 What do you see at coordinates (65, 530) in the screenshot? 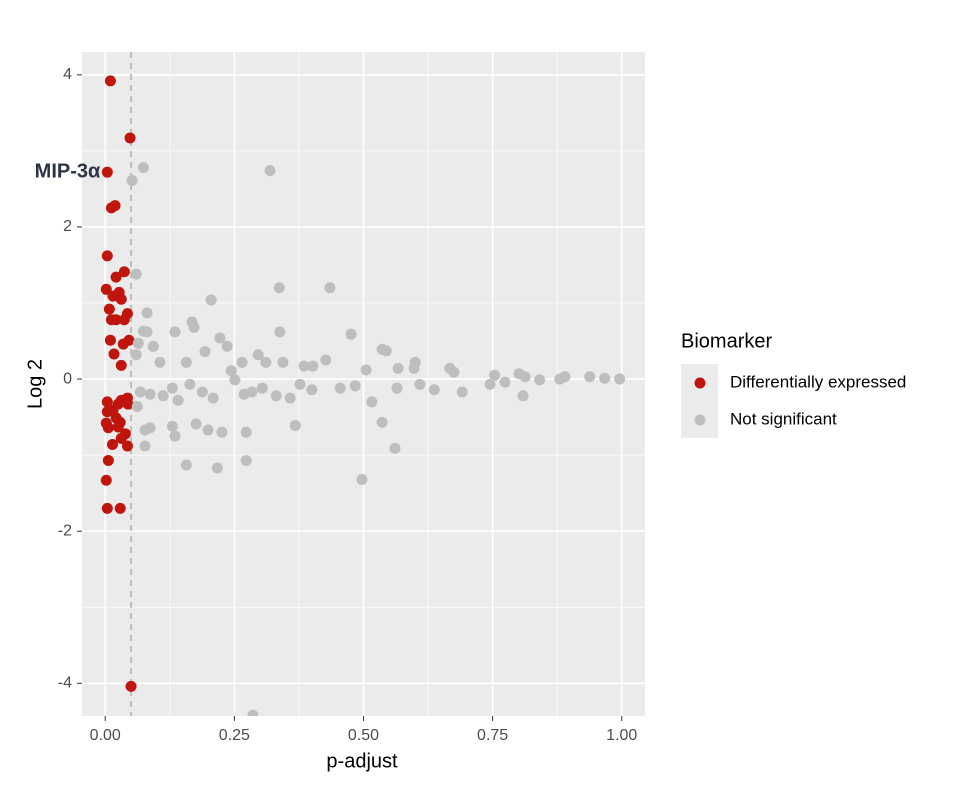
I see `y-tick-label: -2` at bounding box center [65, 530].